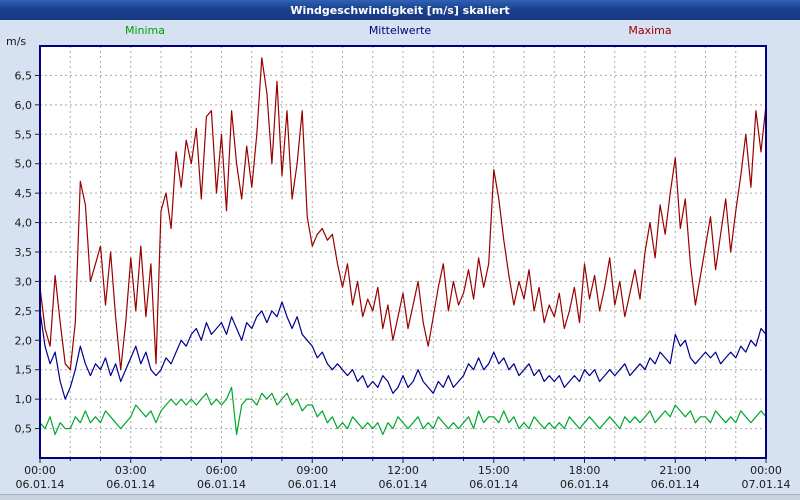  I want to click on chart-legend: Minima Mittelwerte Maxima, so click(400, 32).